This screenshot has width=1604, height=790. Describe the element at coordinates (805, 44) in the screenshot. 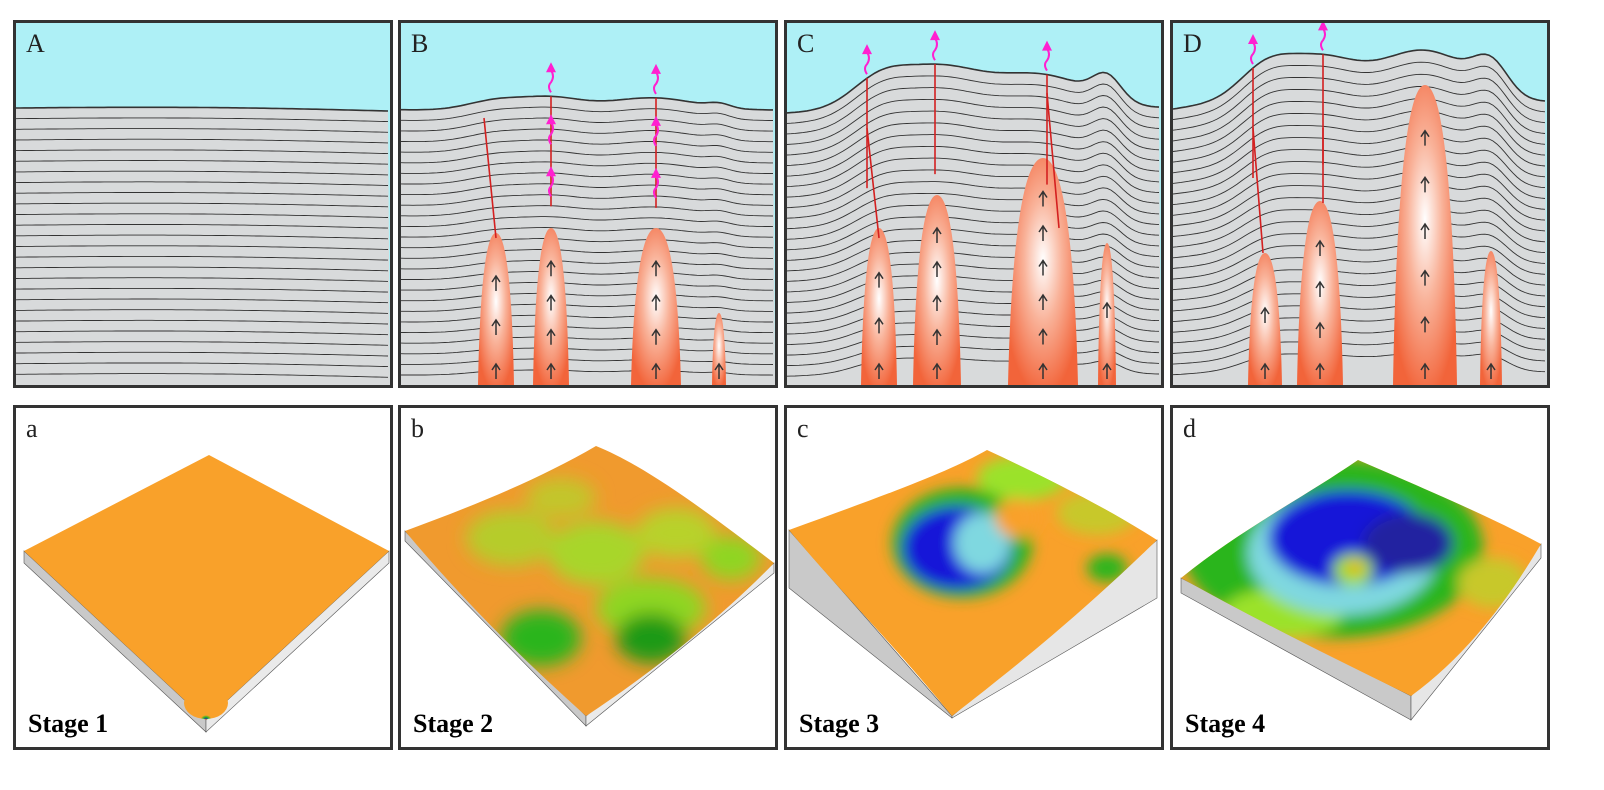

I see `panel-letter: C` at that location.